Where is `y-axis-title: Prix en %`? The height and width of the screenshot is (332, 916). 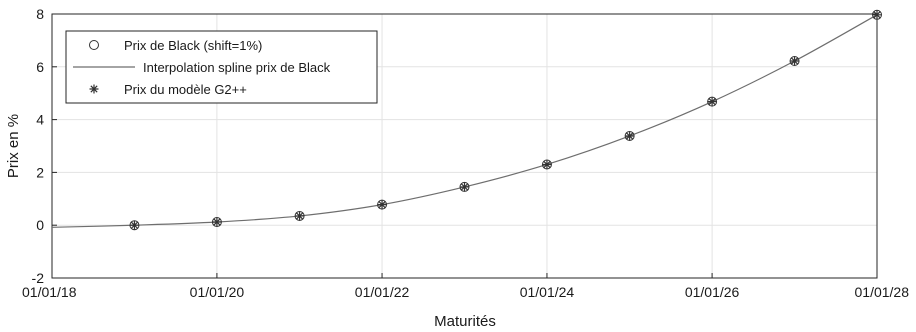 y-axis-title: Prix en % is located at coordinates (13, 146).